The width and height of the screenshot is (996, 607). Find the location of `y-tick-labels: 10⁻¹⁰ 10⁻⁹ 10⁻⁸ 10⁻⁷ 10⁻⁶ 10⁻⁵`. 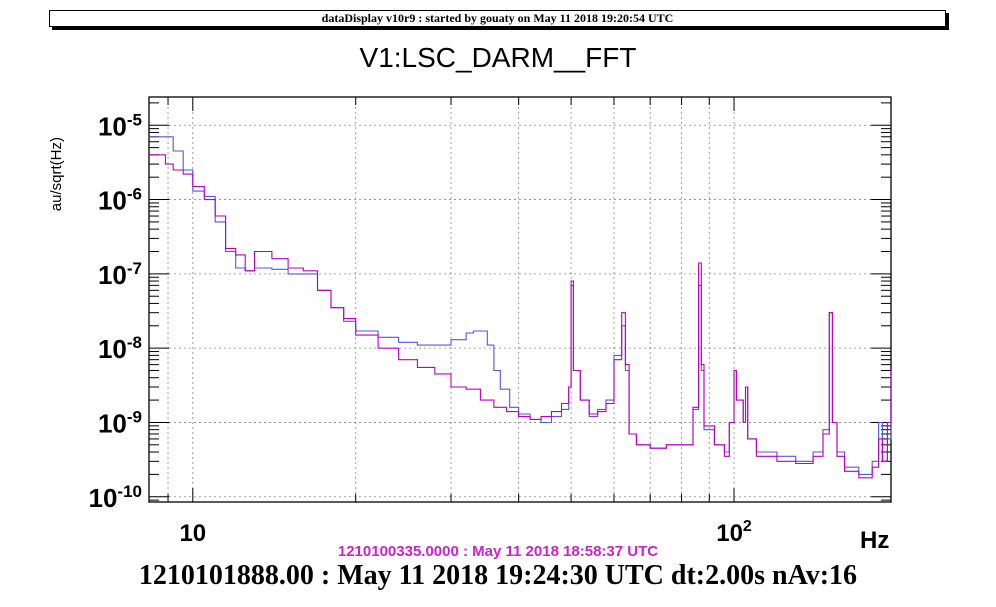

y-tick-labels: 10⁻¹⁰ 10⁻⁹ 10⁻⁸ 10⁻⁷ 10⁻⁶ 10⁻⁵ is located at coordinates (116, 311).